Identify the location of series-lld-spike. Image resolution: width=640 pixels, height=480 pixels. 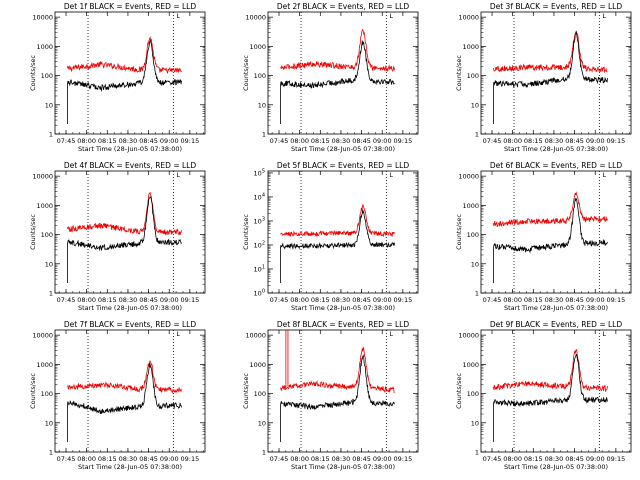
(287, 358).